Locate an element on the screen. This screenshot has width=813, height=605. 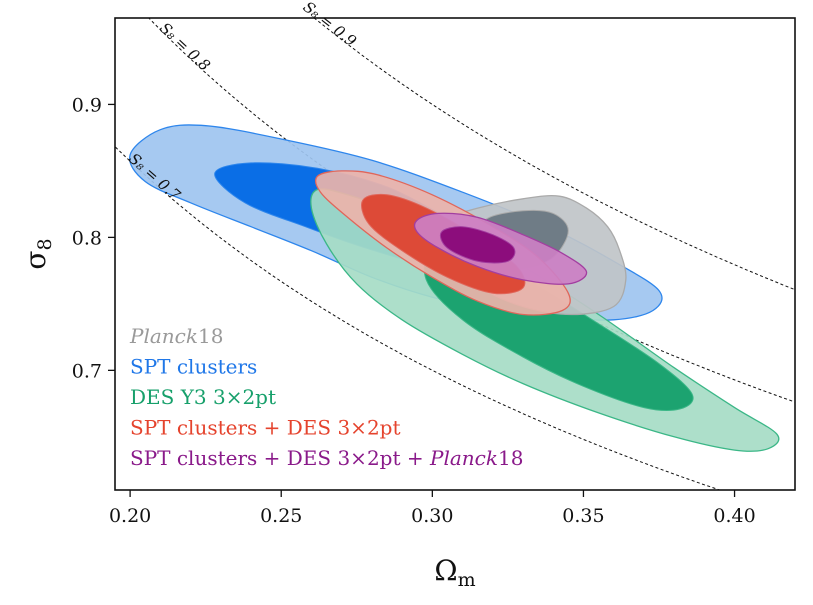
y-tick-label: 0.8 is located at coordinates (87, 238).